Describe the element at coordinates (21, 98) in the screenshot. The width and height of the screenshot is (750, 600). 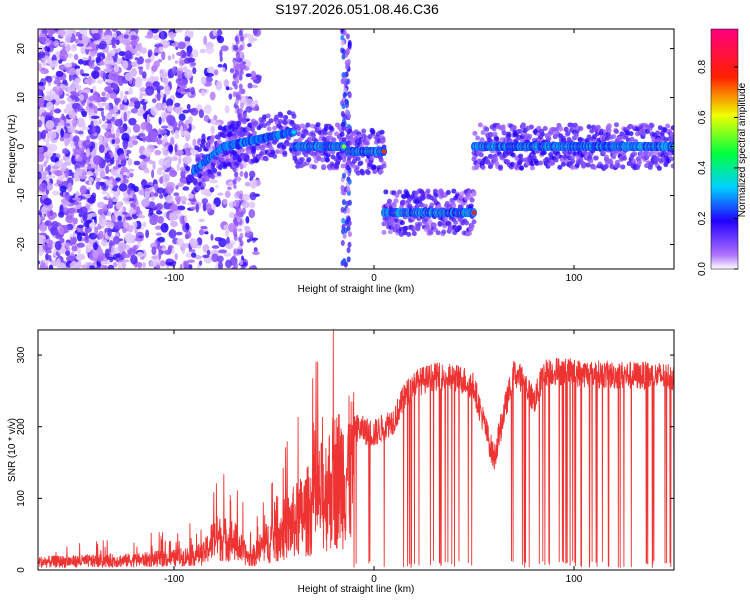
I see `y-tick-label: 10` at that location.